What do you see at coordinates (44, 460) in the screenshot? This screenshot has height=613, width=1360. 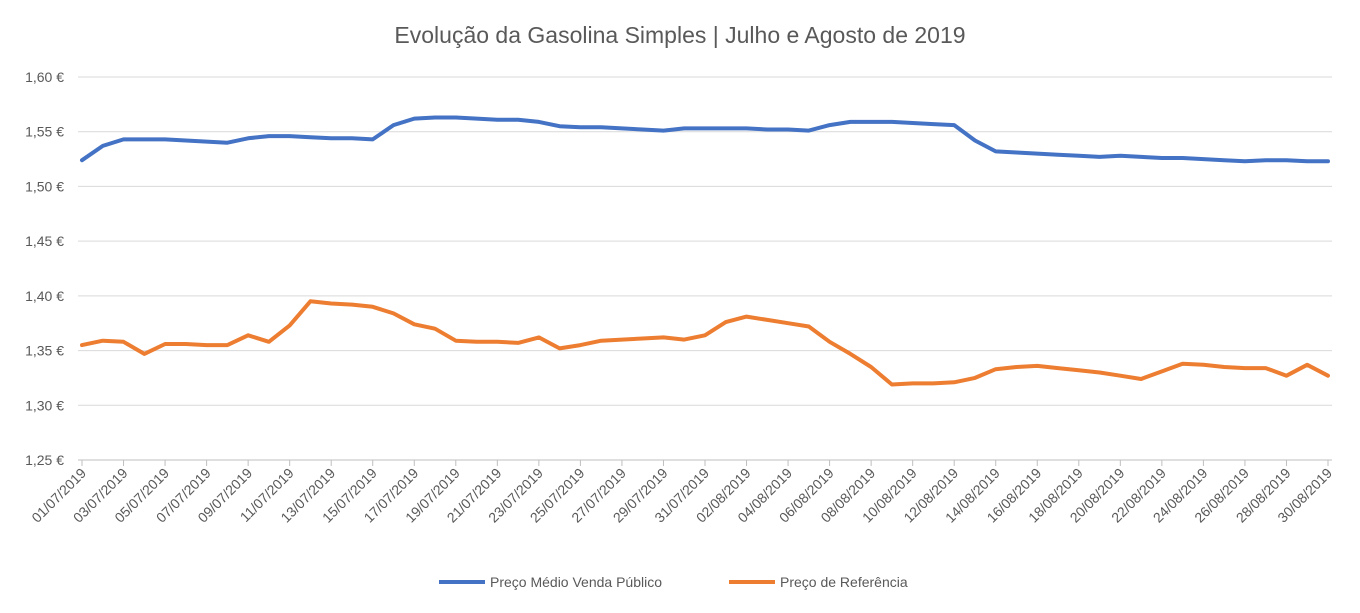 I see `y-tick-label: 1,25 €` at bounding box center [44, 460].